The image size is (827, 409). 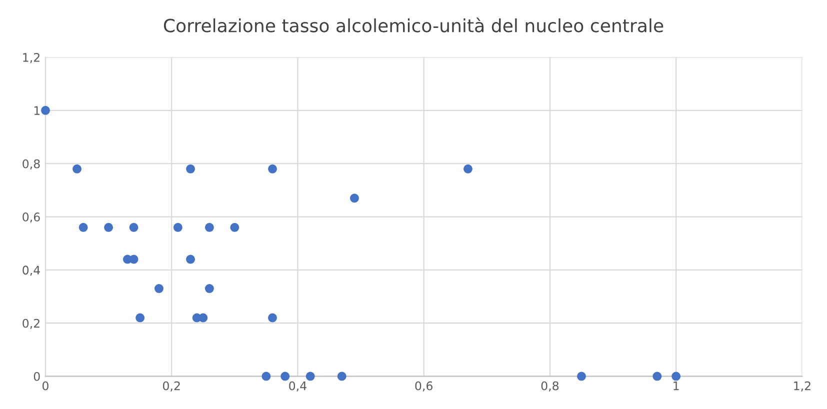 I want to click on y-tick-label: 0,2, so click(x=31, y=323).